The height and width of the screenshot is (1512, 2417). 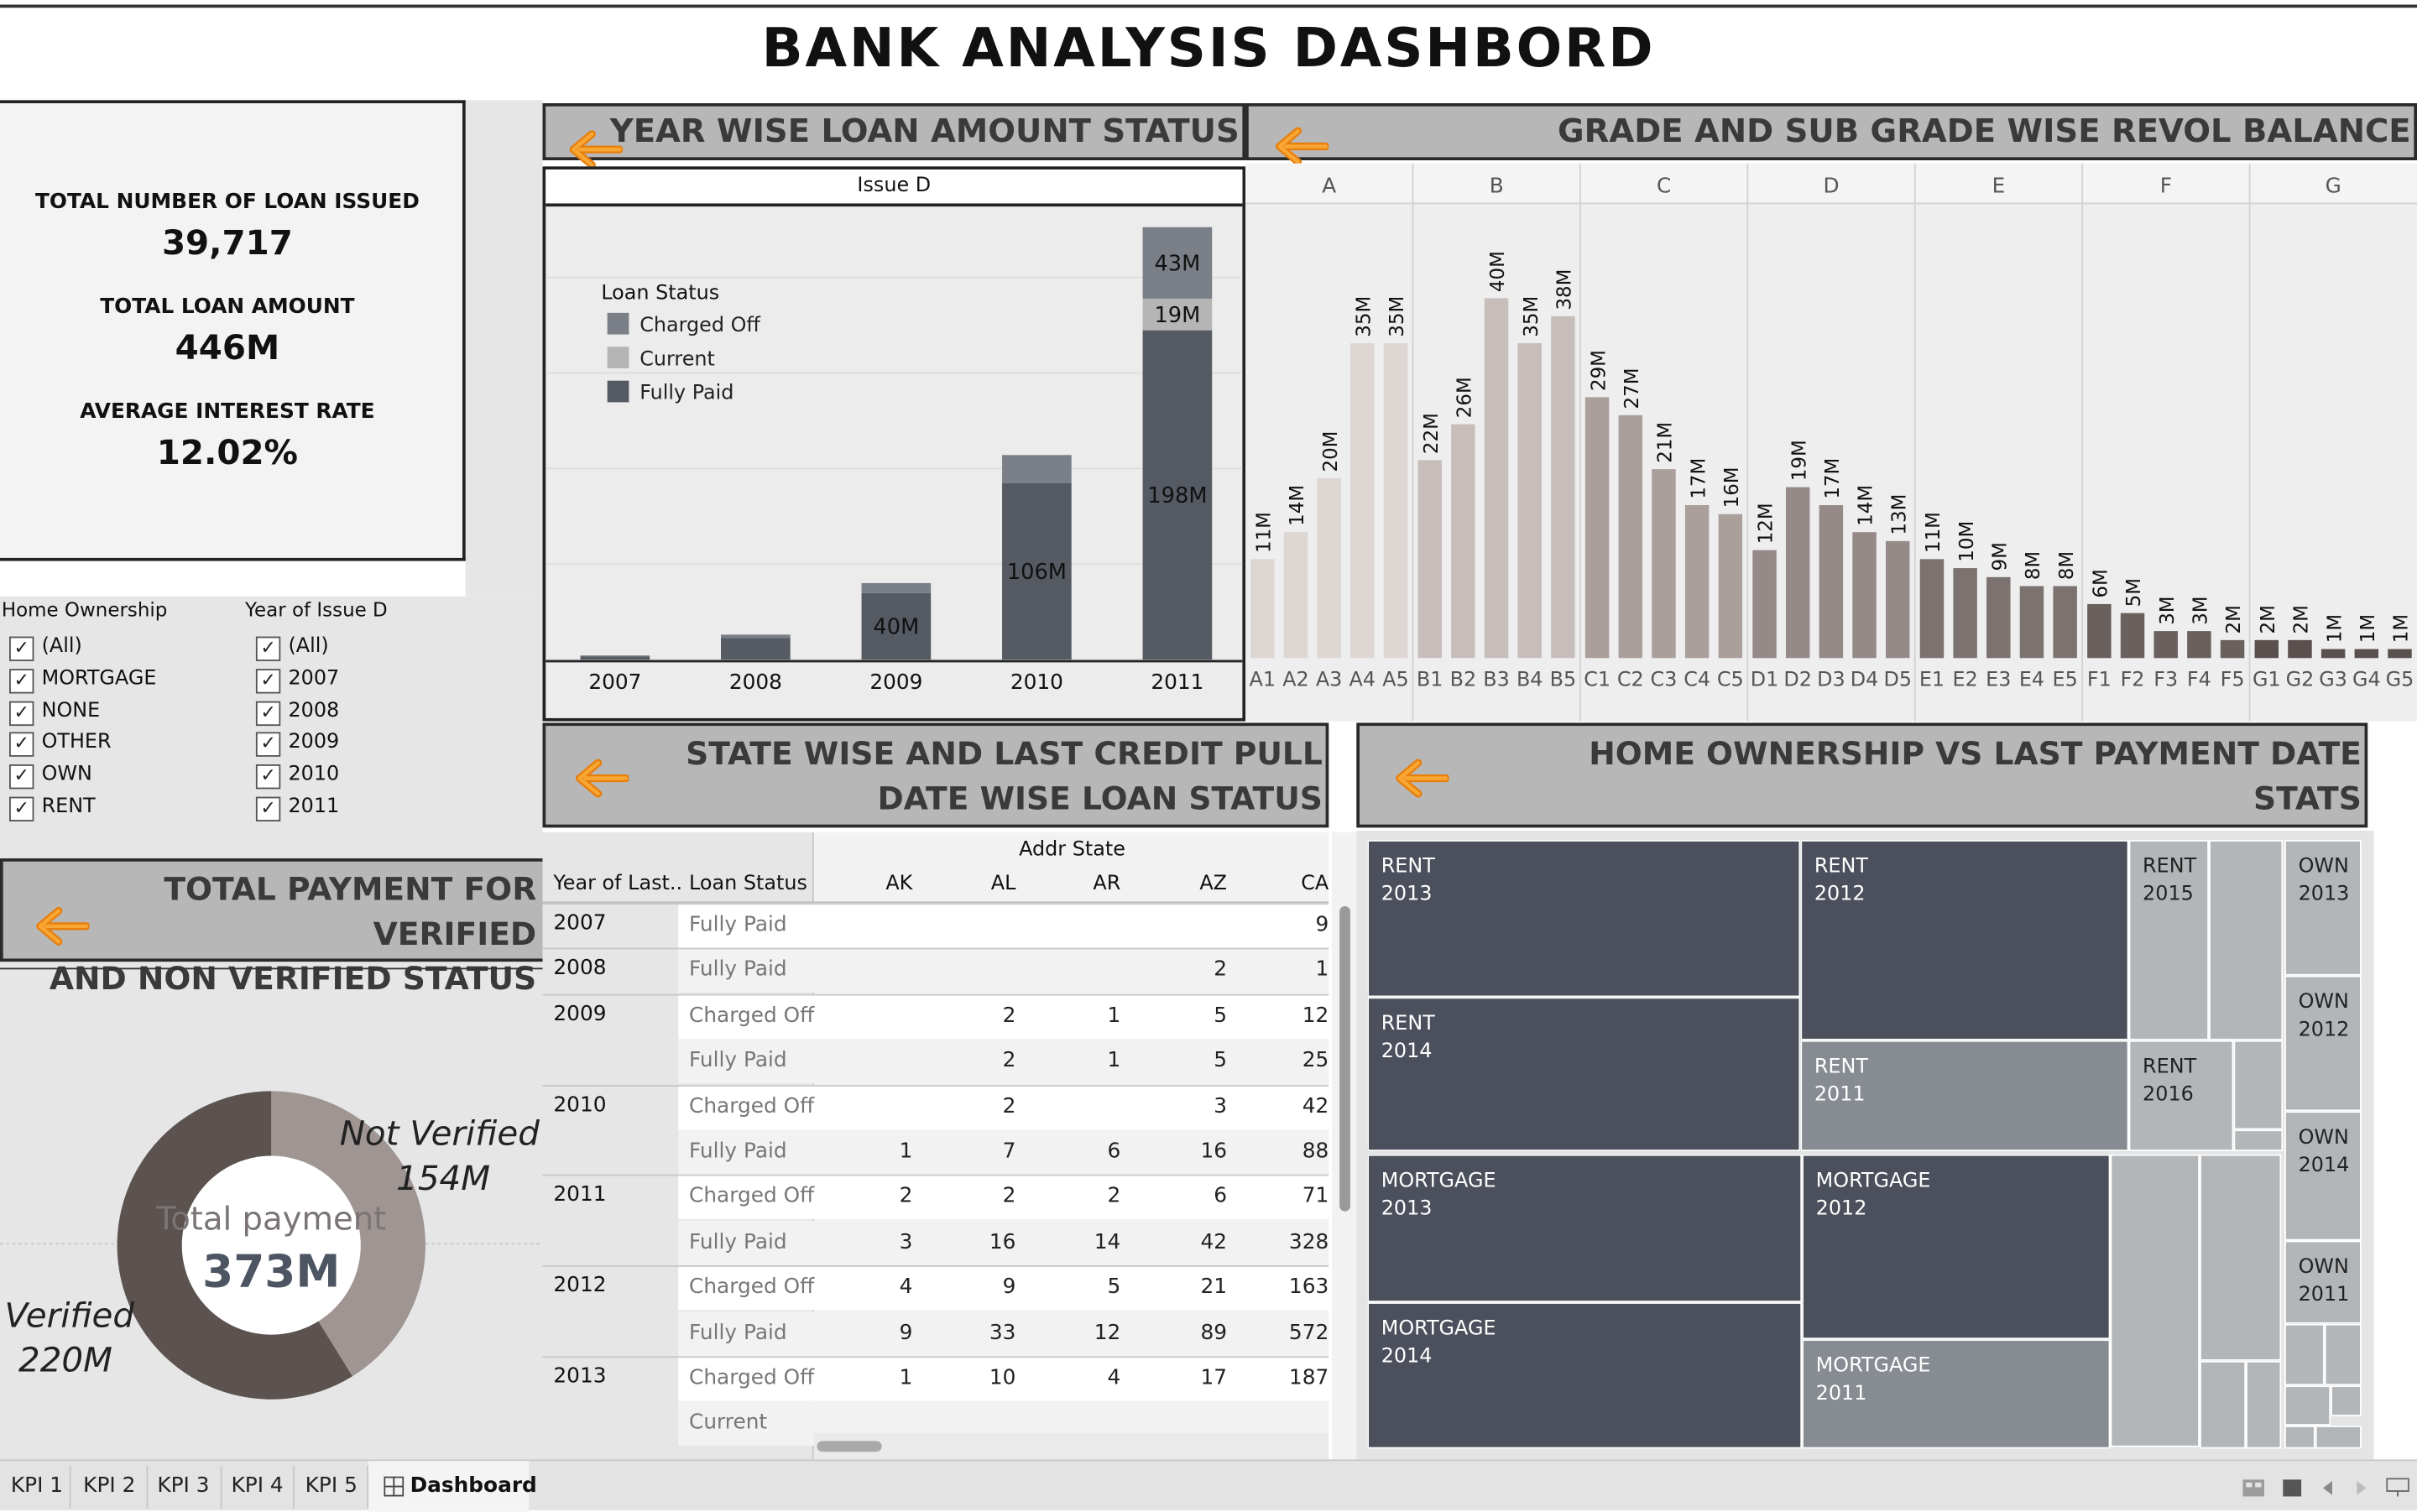 What do you see at coordinates (2181, 1096) in the screenshot?
I see `treemap-tile: RENT 2016` at bounding box center [2181, 1096].